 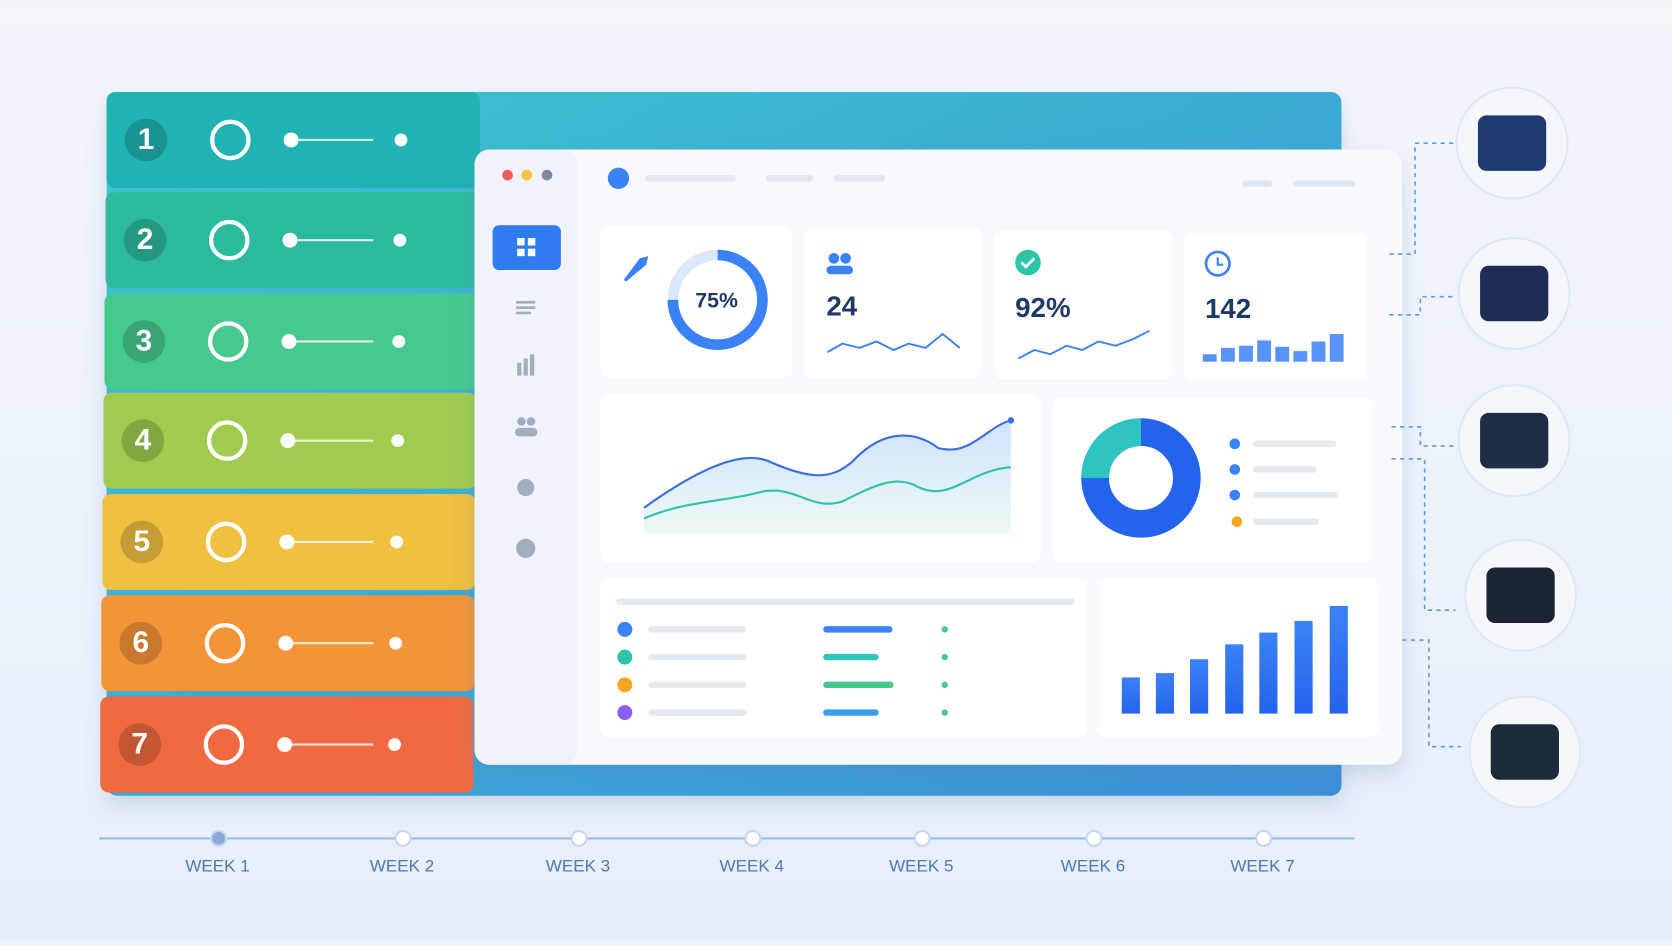 I want to click on stat-value: 142, so click(x=1228, y=308).